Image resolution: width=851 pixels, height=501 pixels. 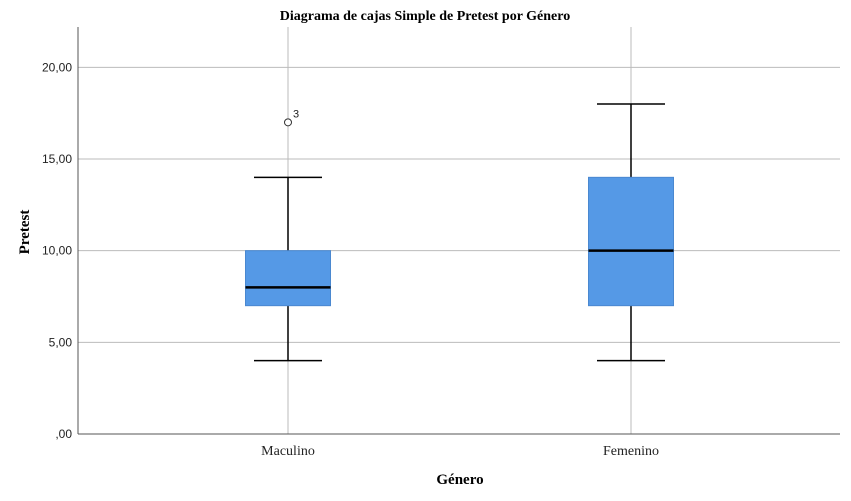 I want to click on box-maculino, so click(x=288, y=278).